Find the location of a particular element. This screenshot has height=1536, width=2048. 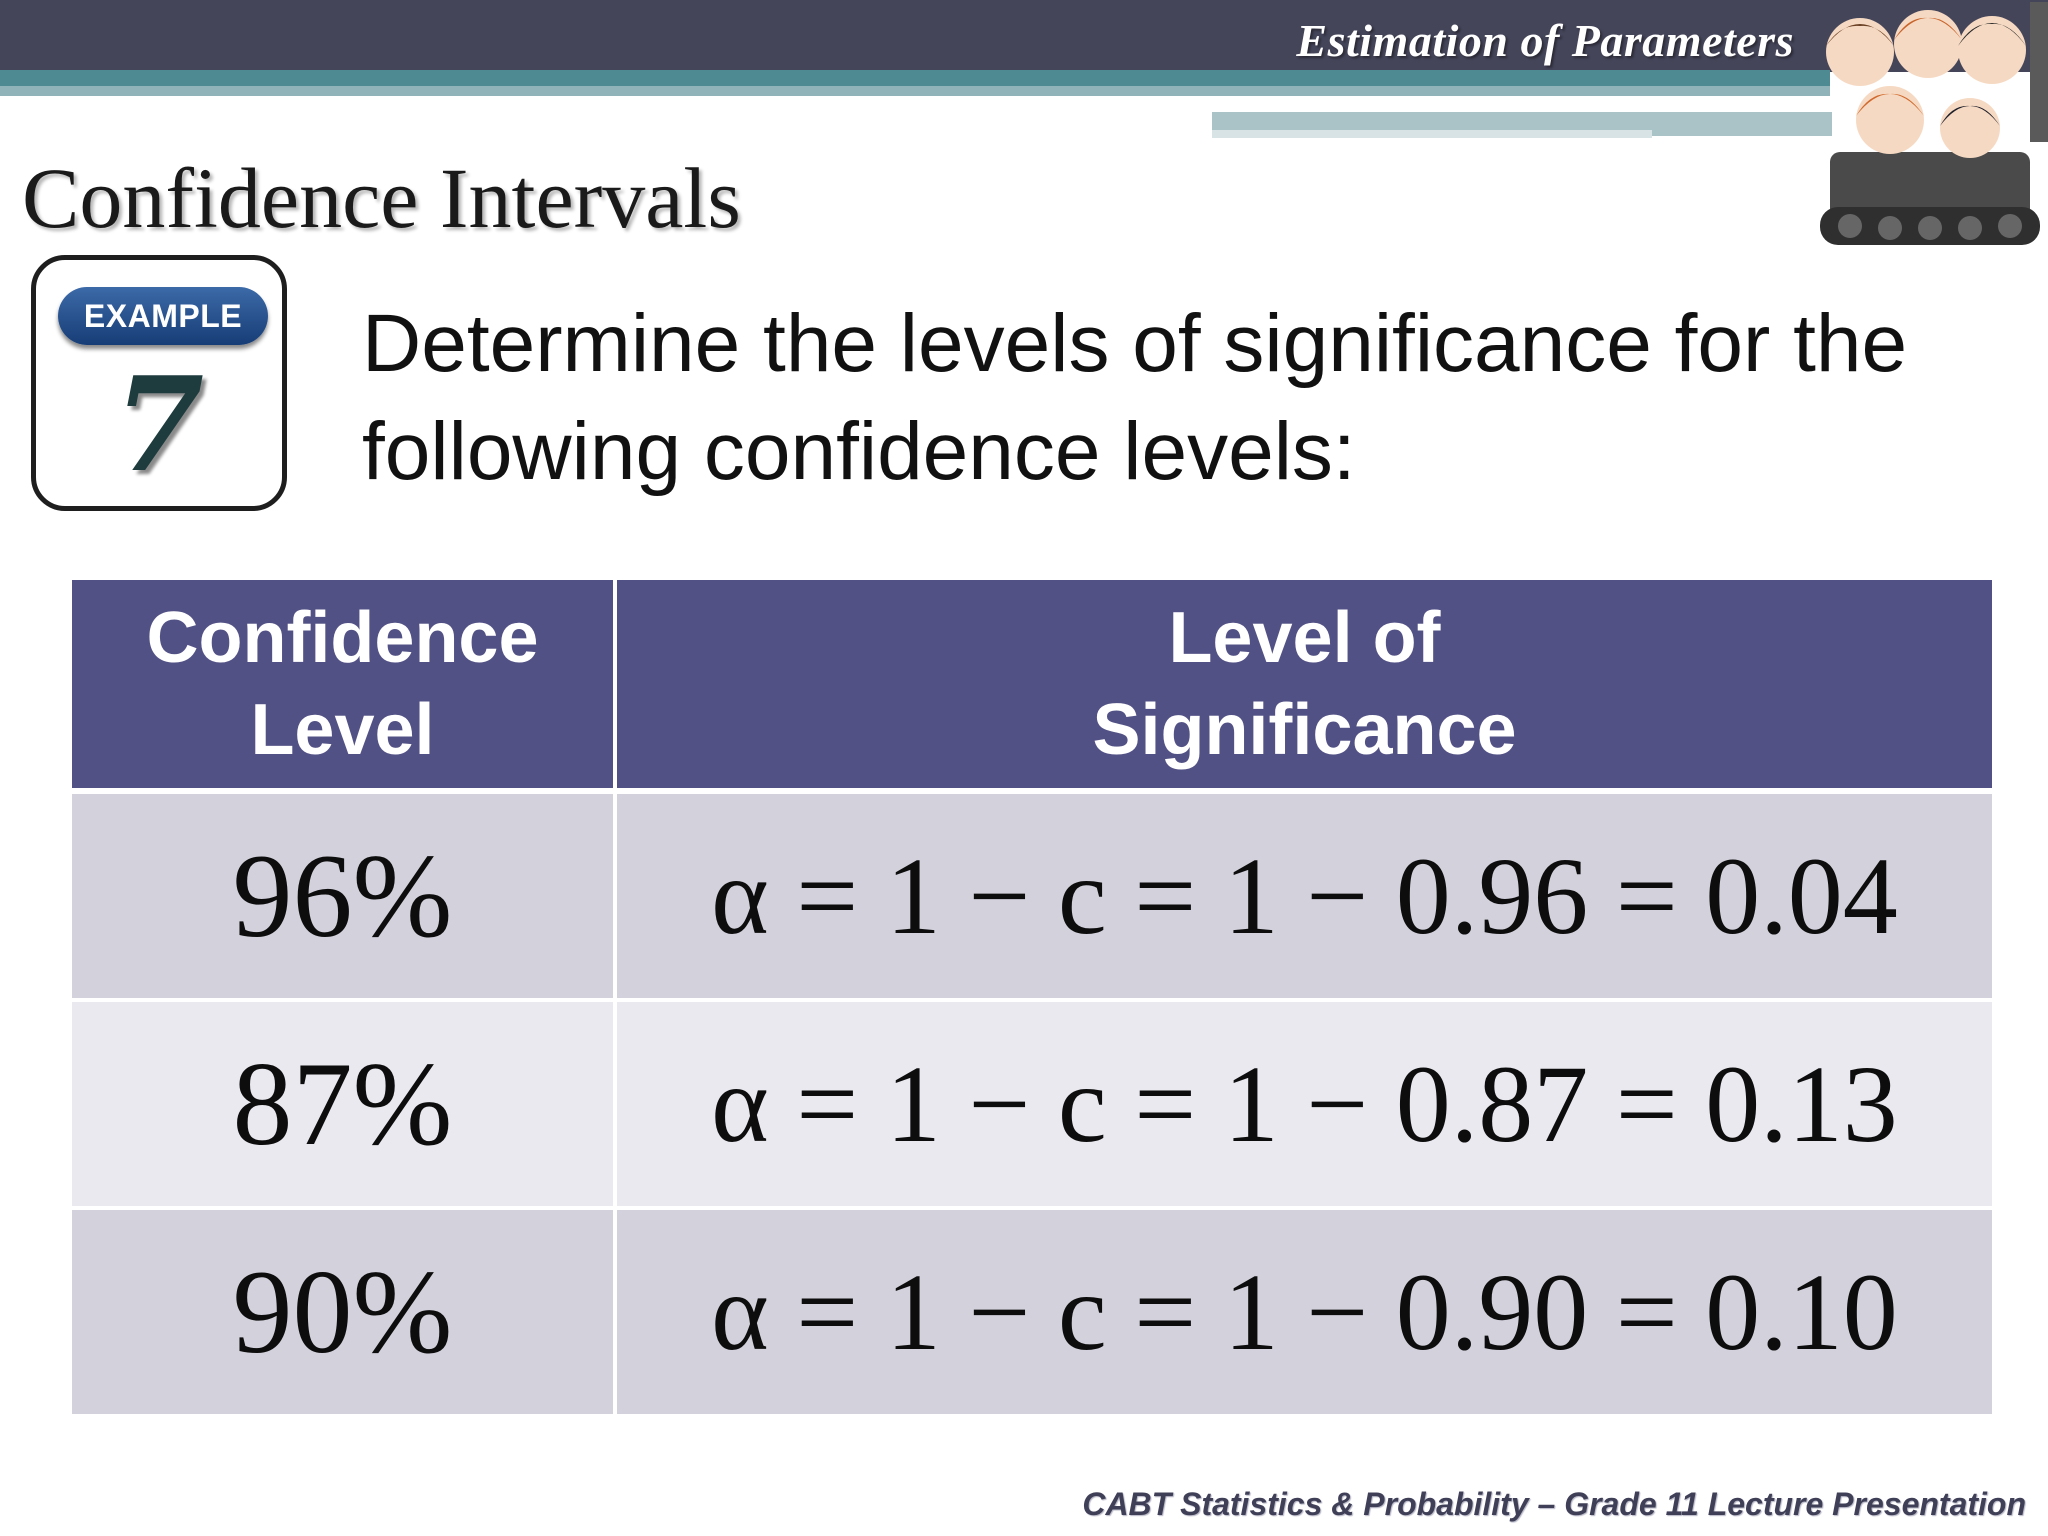

header-level-of-significance: Level of Significance is located at coordinates (1304, 687).